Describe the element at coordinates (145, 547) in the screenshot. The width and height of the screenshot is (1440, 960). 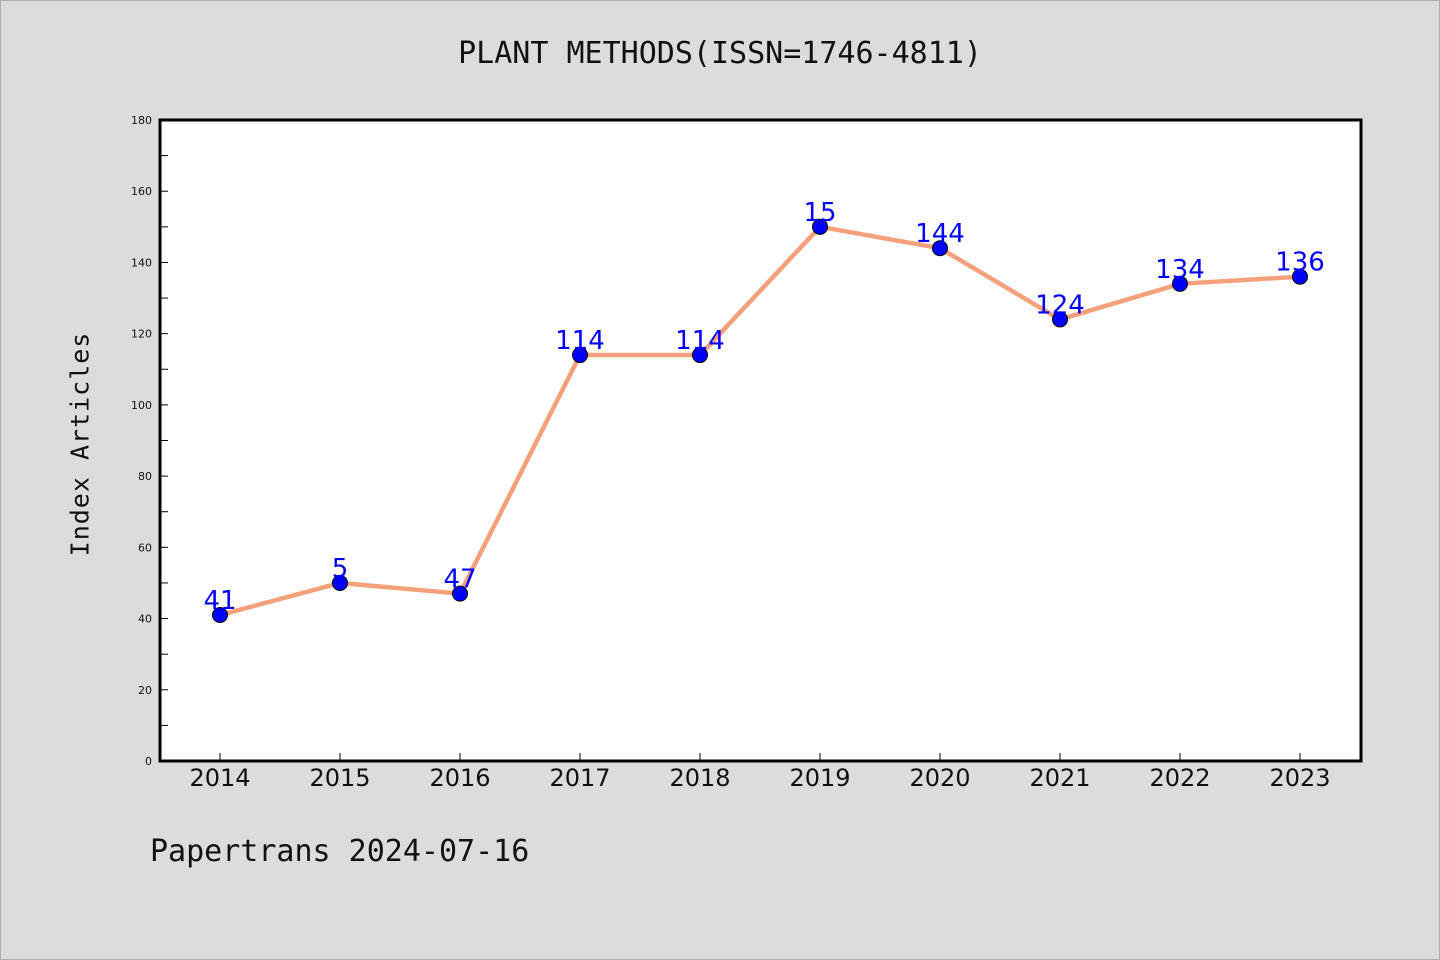
I see `y-tick-label: 60` at that location.